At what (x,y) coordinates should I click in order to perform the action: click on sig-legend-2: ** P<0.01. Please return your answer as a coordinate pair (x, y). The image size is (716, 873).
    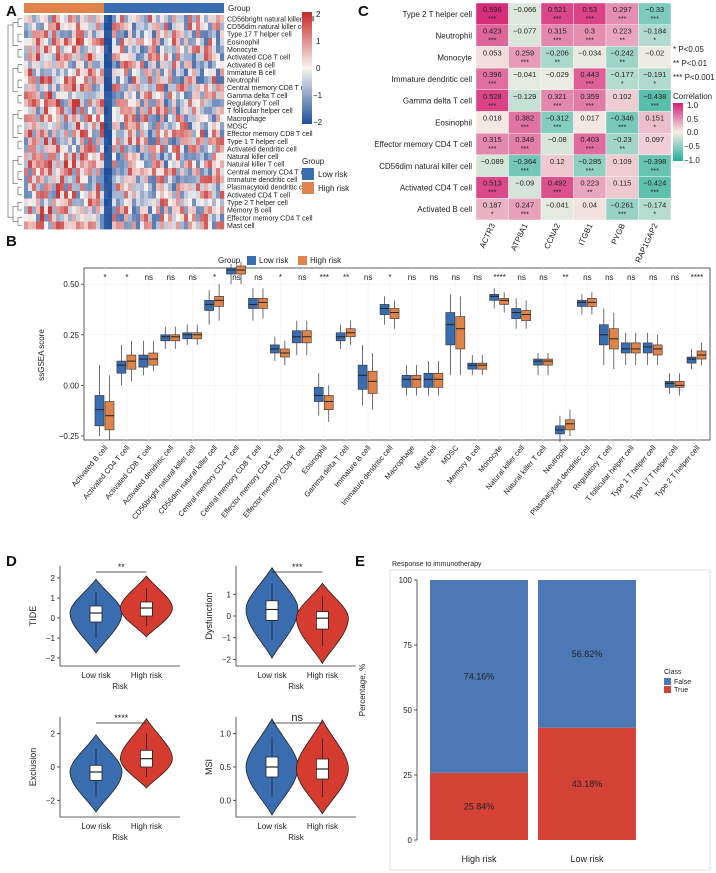
    Looking at the image, I should click on (690, 63).